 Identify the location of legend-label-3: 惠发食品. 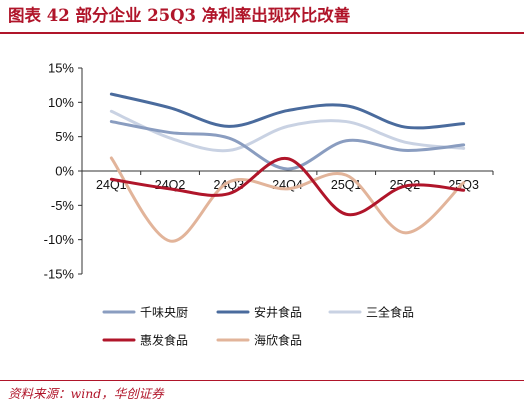
(164, 340).